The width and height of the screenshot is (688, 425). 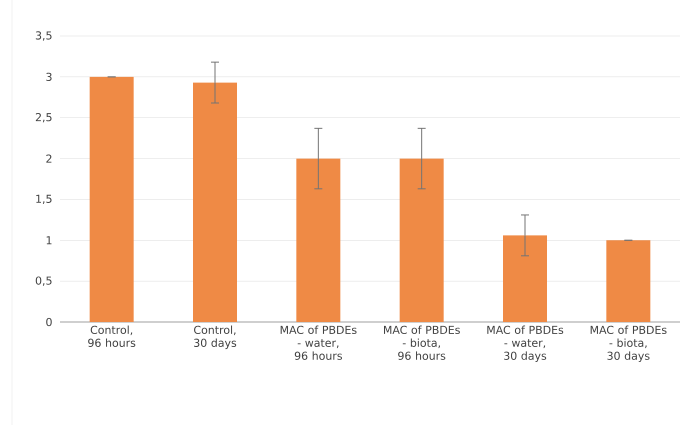 What do you see at coordinates (44, 281) in the screenshot?
I see `y-tick-label: 0,5` at bounding box center [44, 281].